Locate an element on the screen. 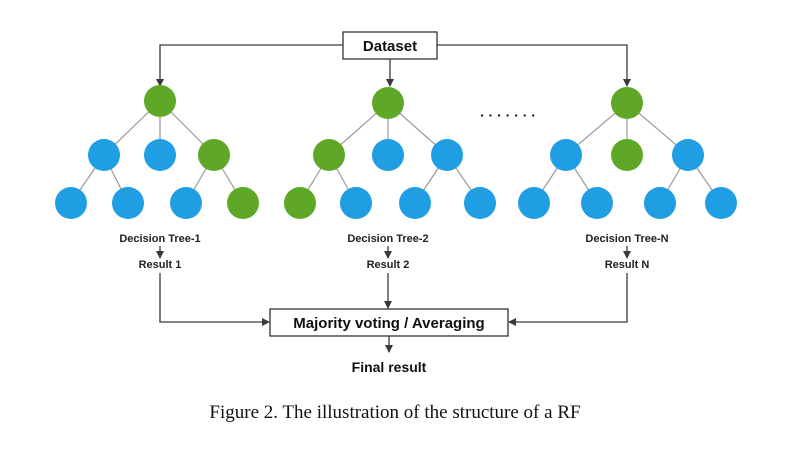  tree-1-label: Decision Tree-1 is located at coordinates (159, 239).